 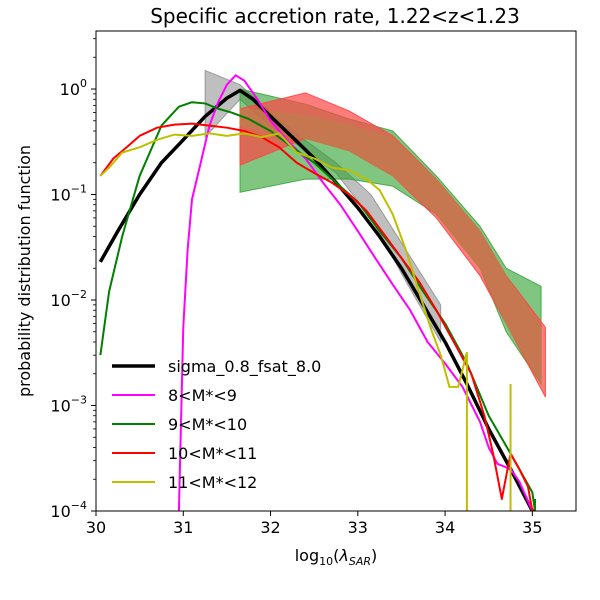 I want to click on x-axis-label: log10(λSAR), so click(x=336, y=557).